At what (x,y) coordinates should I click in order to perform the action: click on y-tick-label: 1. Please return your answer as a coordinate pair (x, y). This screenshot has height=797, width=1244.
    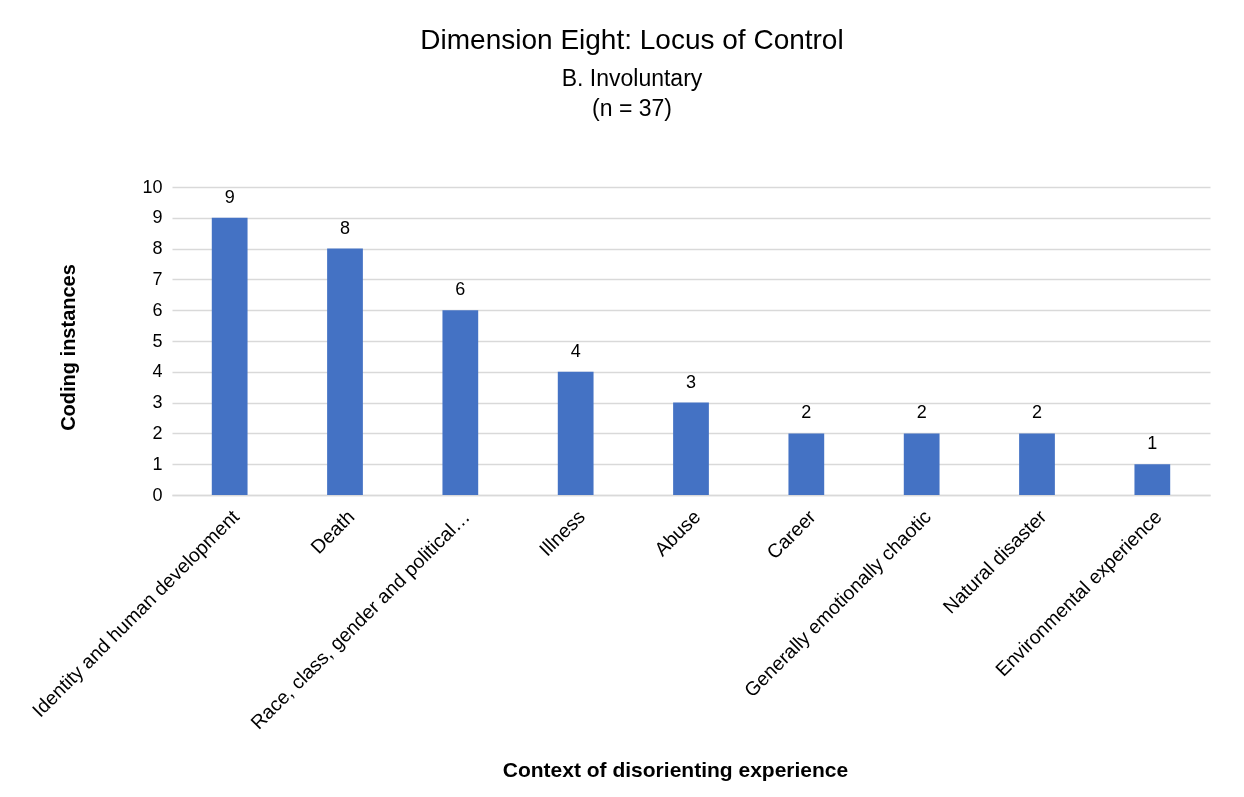
    Looking at the image, I should click on (157, 463).